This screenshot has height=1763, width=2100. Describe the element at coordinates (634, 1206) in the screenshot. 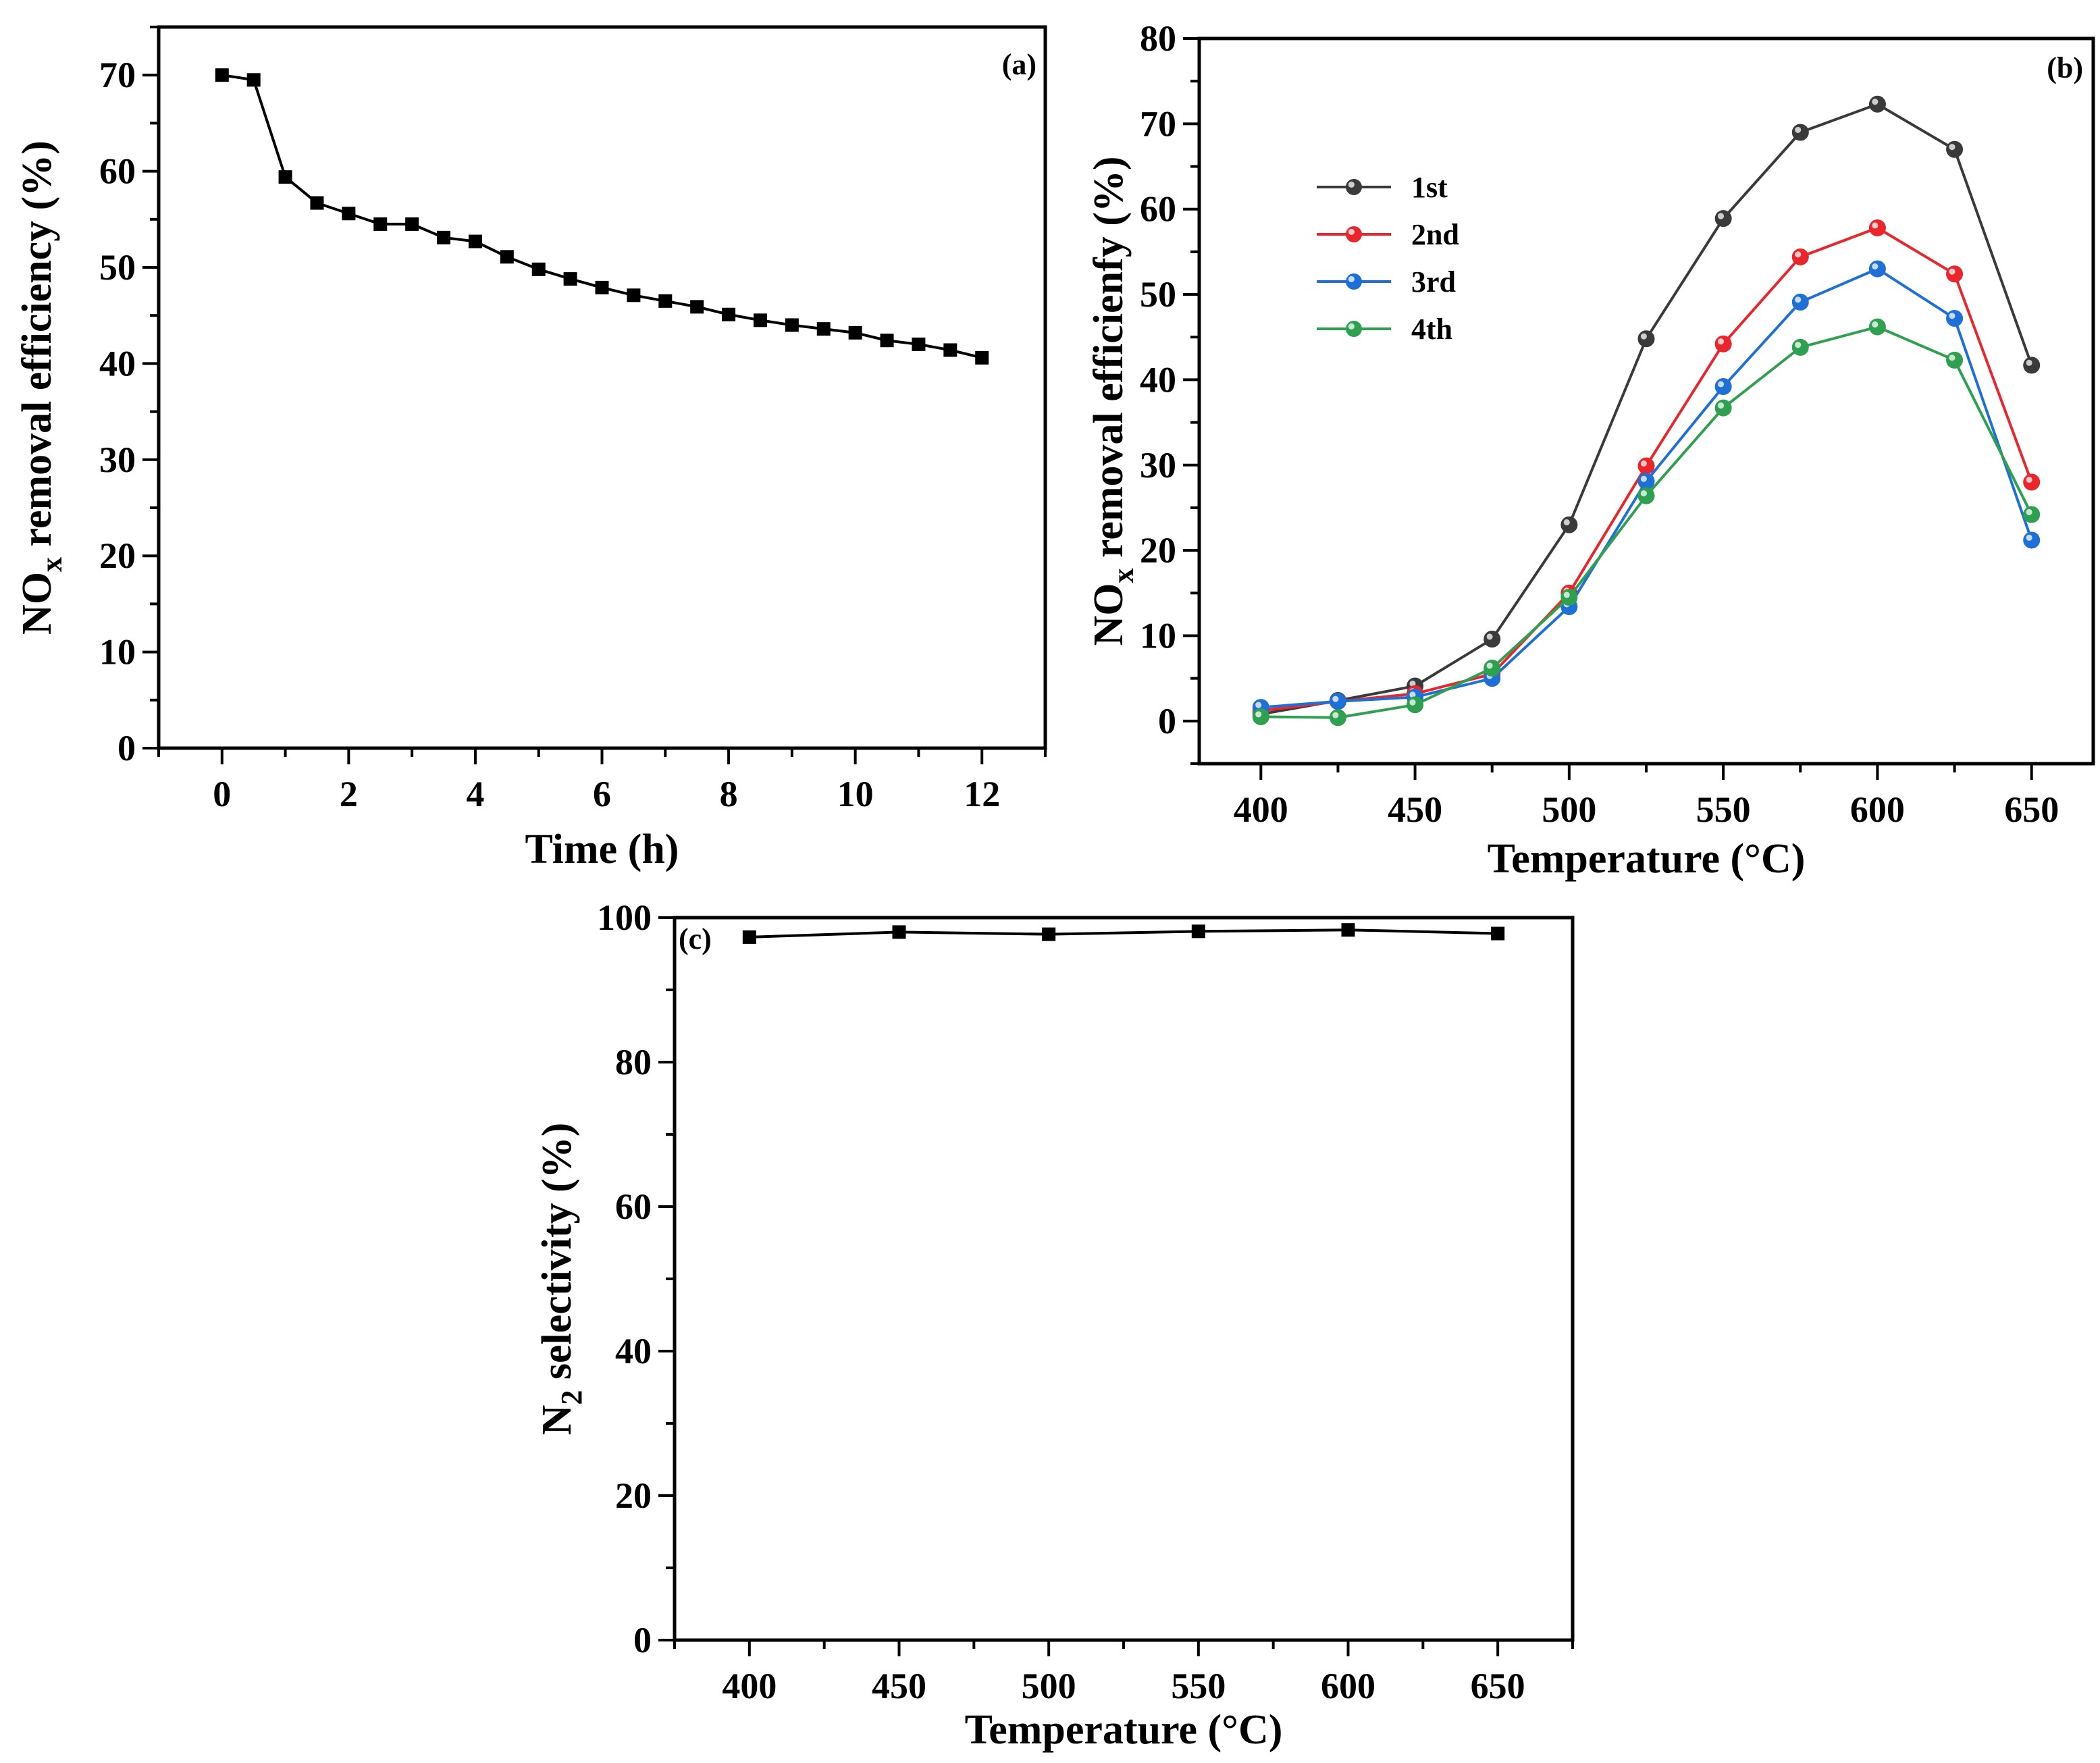

I see `y-tick-label: 60` at that location.